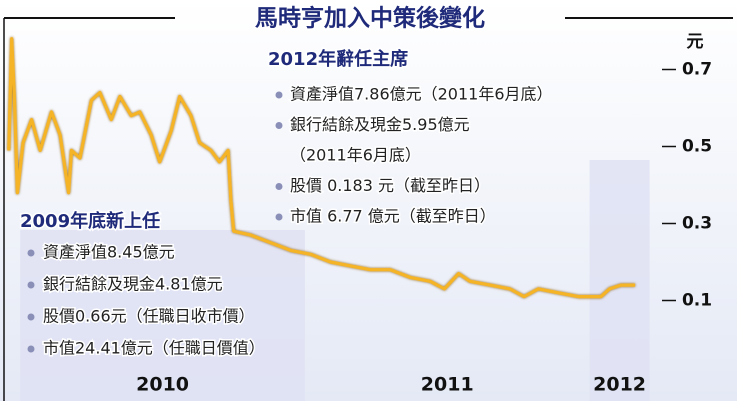  I want to click on x-tick-label: 2011, so click(447, 385).